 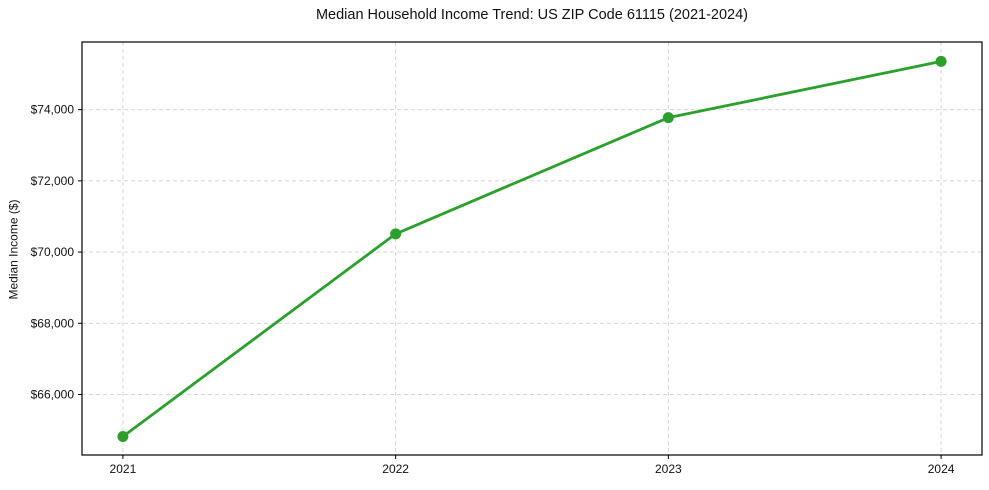 I want to click on y-tick-label: $68,000, so click(x=53, y=323).